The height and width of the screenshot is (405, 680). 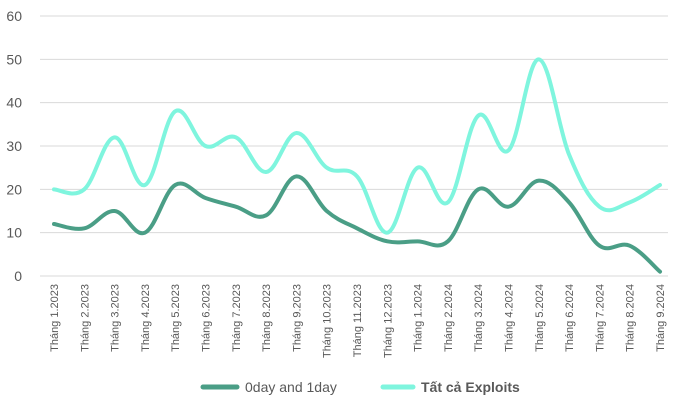 I want to click on legend-label-0day: 0day and 1day, so click(x=291, y=387).